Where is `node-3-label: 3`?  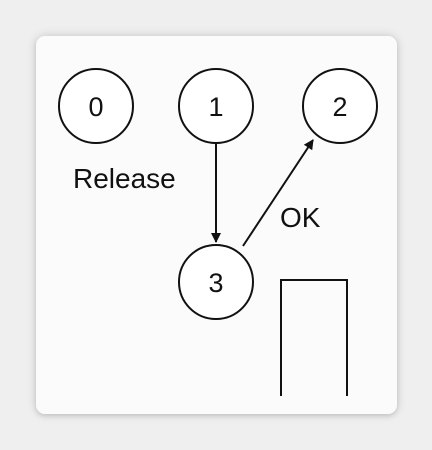
node-3-label: 3 is located at coordinates (215, 283).